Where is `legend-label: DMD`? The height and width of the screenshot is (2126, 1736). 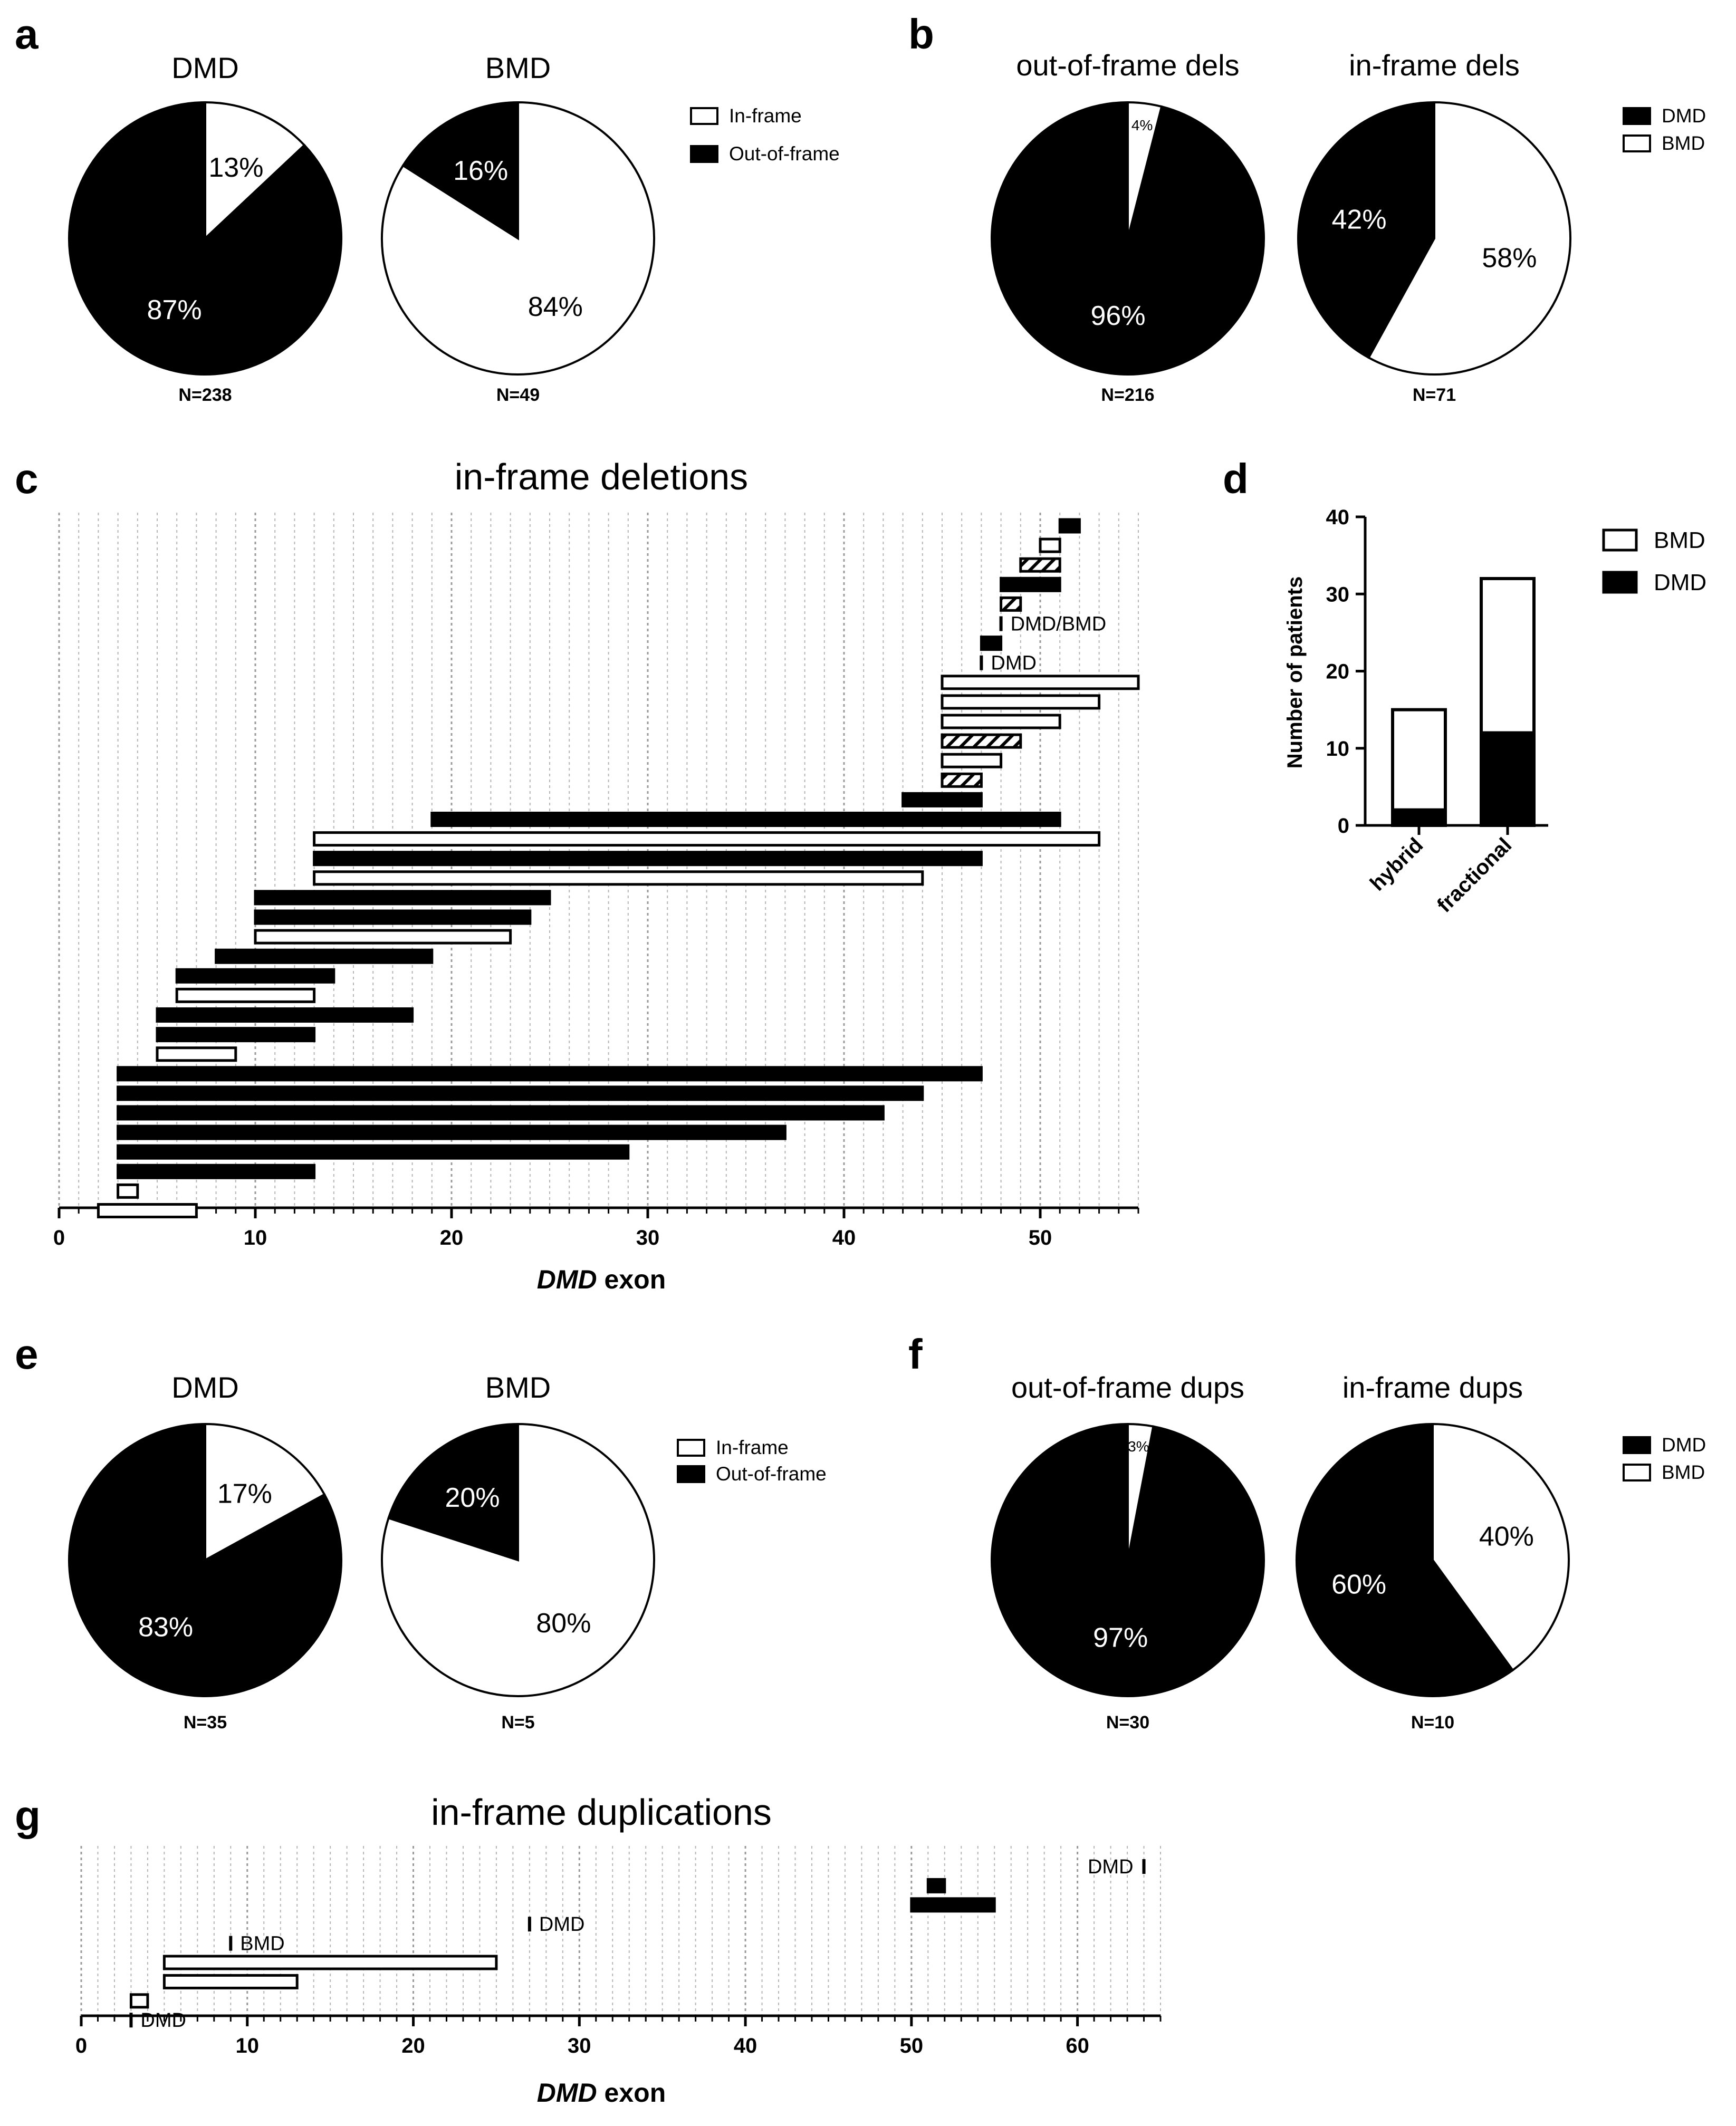
legend-label: DMD is located at coordinates (1680, 582).